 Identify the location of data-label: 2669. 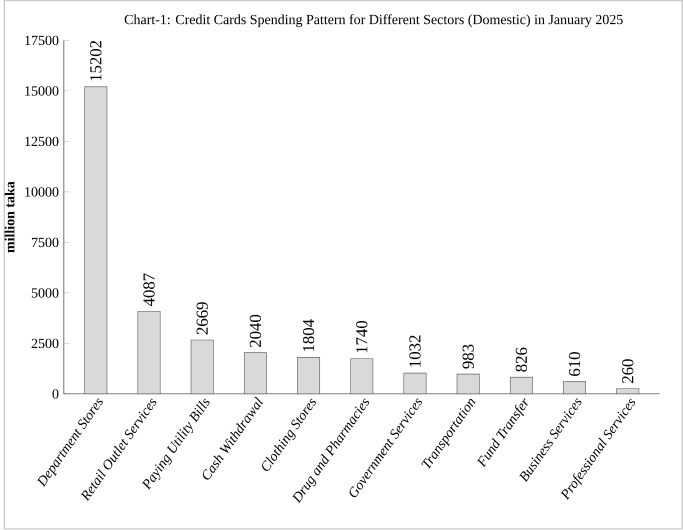
(202, 318).